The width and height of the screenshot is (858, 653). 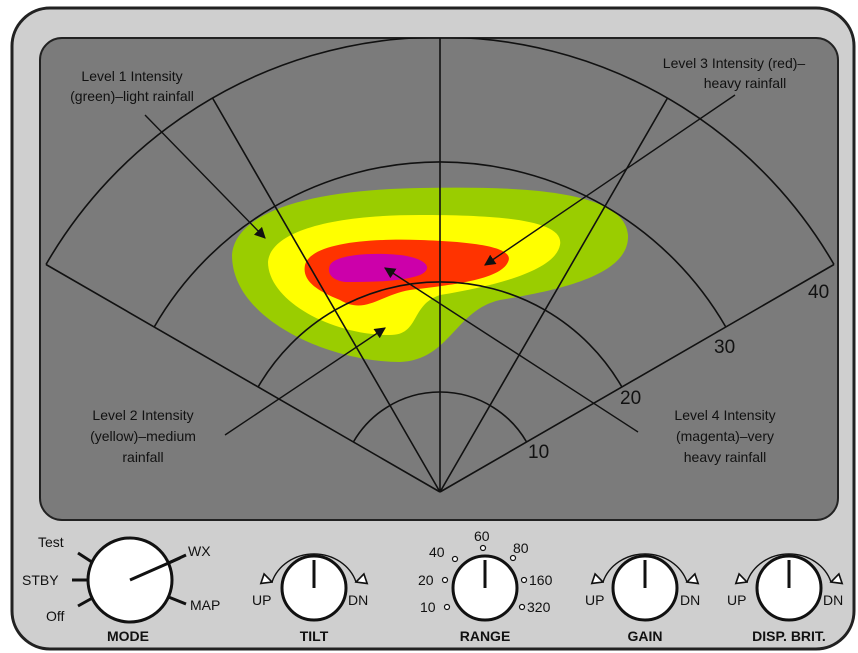 I want to click on level-4-area, so click(x=378, y=267).